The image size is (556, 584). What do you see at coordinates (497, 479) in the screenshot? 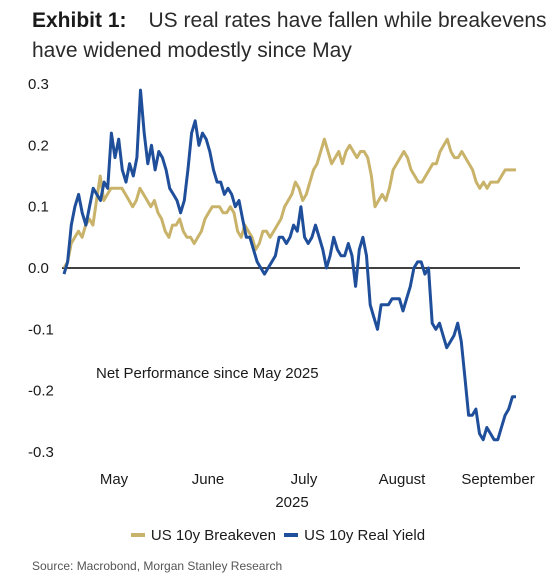
I see `x-tick-label: September` at bounding box center [497, 479].